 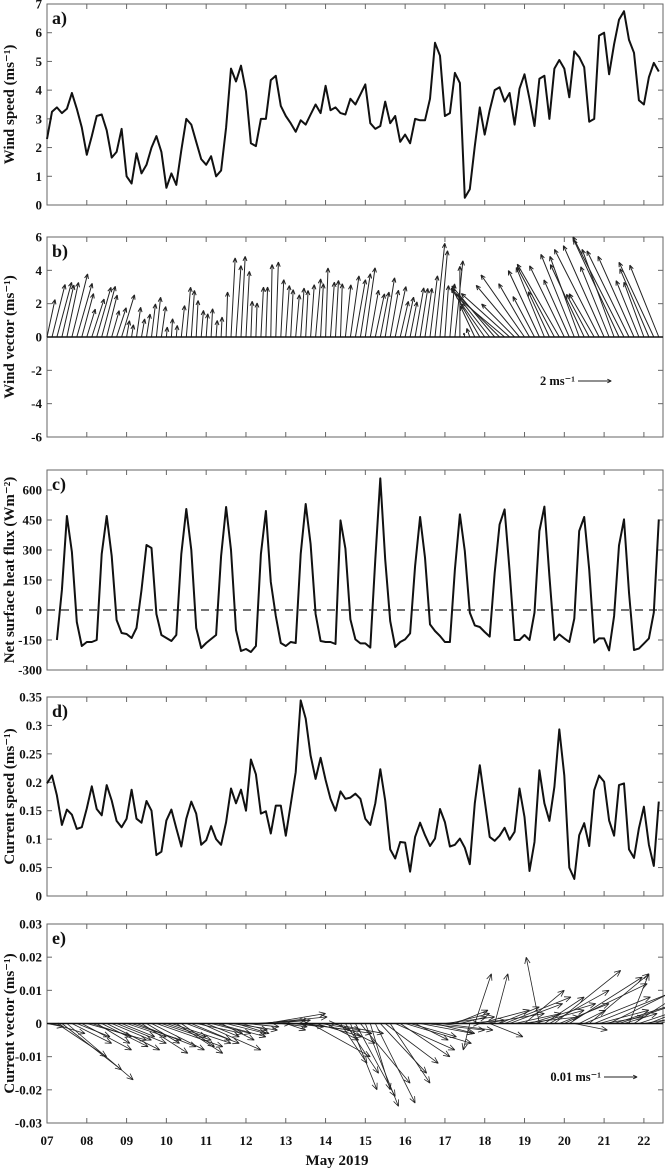 I want to click on y-tick-label: 0.1, so click(x=34, y=839).